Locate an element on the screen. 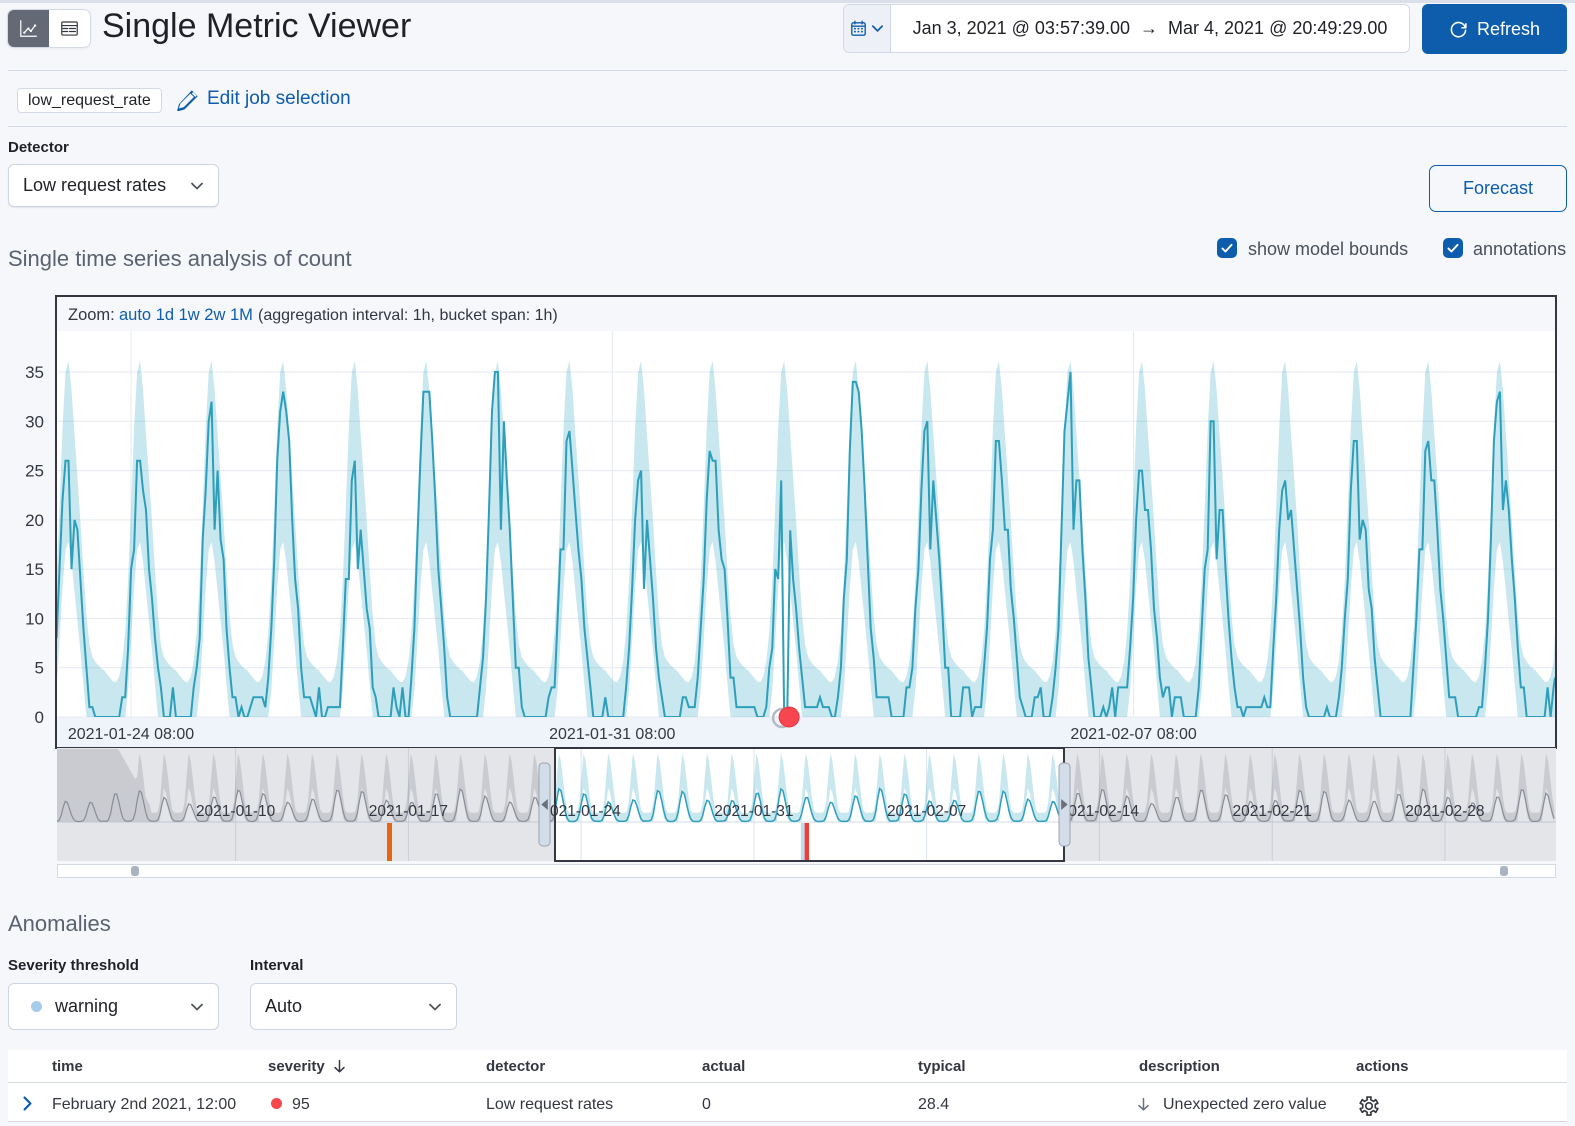 The height and width of the screenshot is (1126, 1575). svg-text: 2021-01-10 is located at coordinates (236, 811).